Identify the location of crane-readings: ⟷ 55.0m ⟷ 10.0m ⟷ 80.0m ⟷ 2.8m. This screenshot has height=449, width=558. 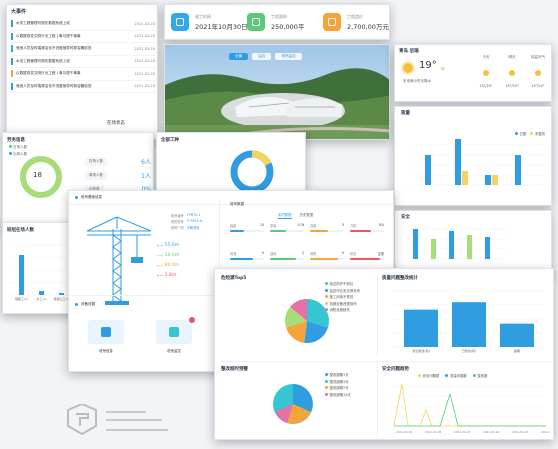
(181, 261).